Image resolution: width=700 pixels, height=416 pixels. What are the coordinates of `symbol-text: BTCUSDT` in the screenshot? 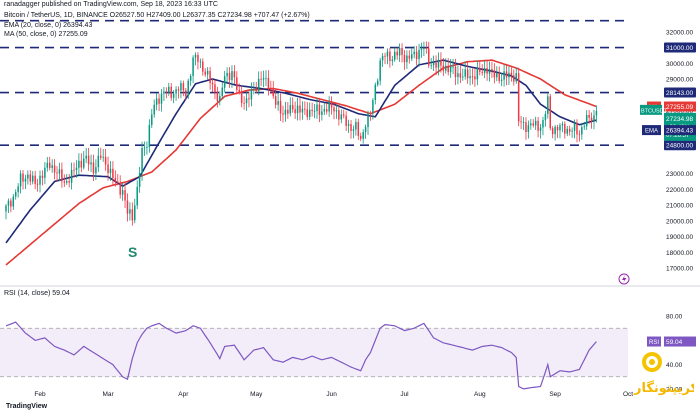 It's located at (654, 111).